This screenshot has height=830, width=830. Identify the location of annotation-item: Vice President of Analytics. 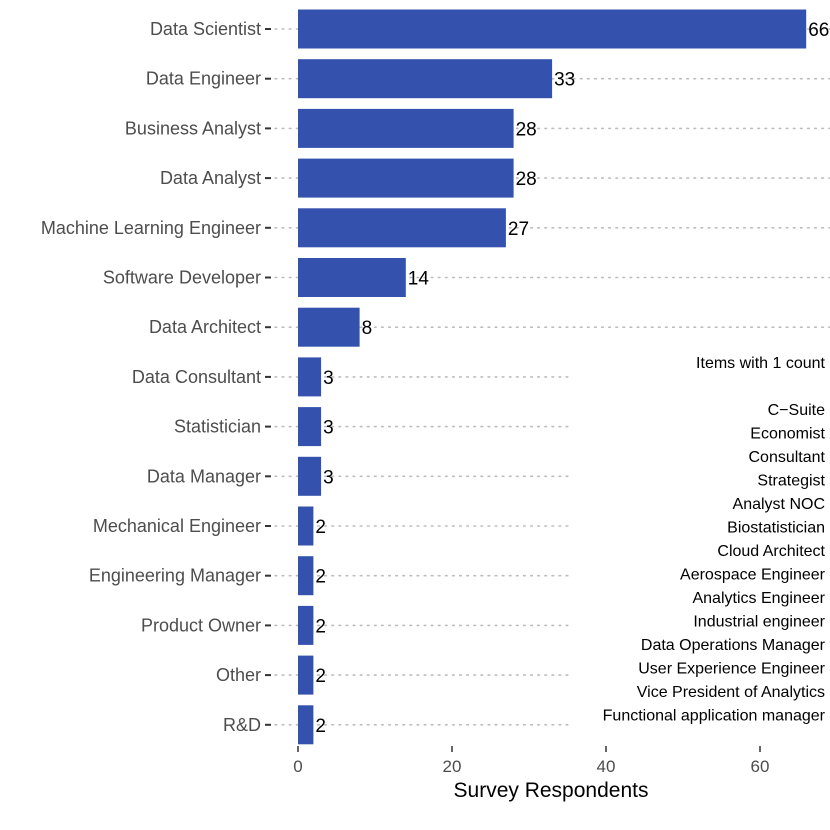
(731, 692).